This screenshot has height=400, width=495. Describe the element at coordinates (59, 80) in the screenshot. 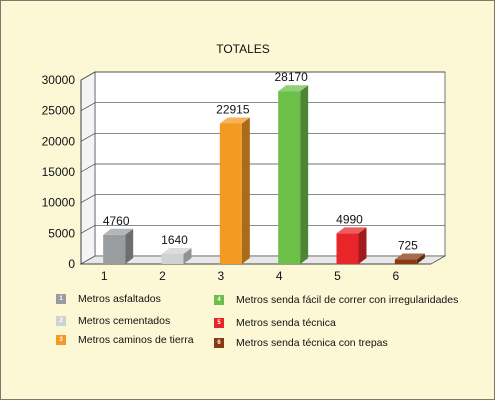

I see `y-tick-label: 30000` at that location.